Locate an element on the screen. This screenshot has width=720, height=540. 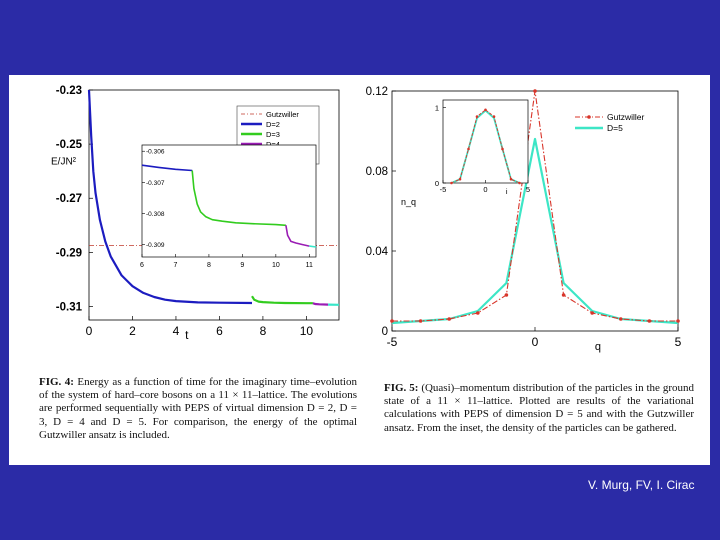
fig5-inset-x-tick-label: 0 is located at coordinates (485, 189).